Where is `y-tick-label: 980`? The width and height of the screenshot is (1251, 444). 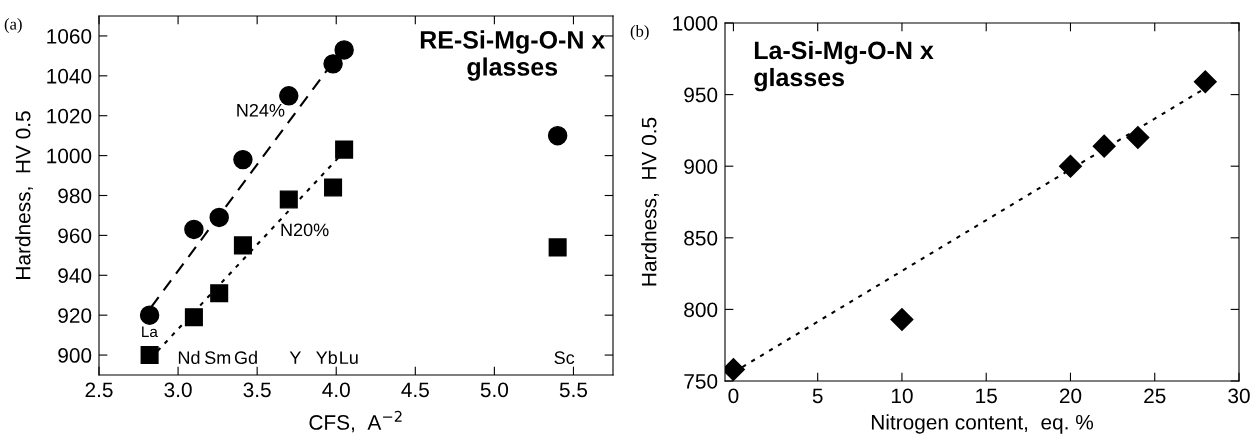 y-tick-label: 980 is located at coordinates (75, 196).